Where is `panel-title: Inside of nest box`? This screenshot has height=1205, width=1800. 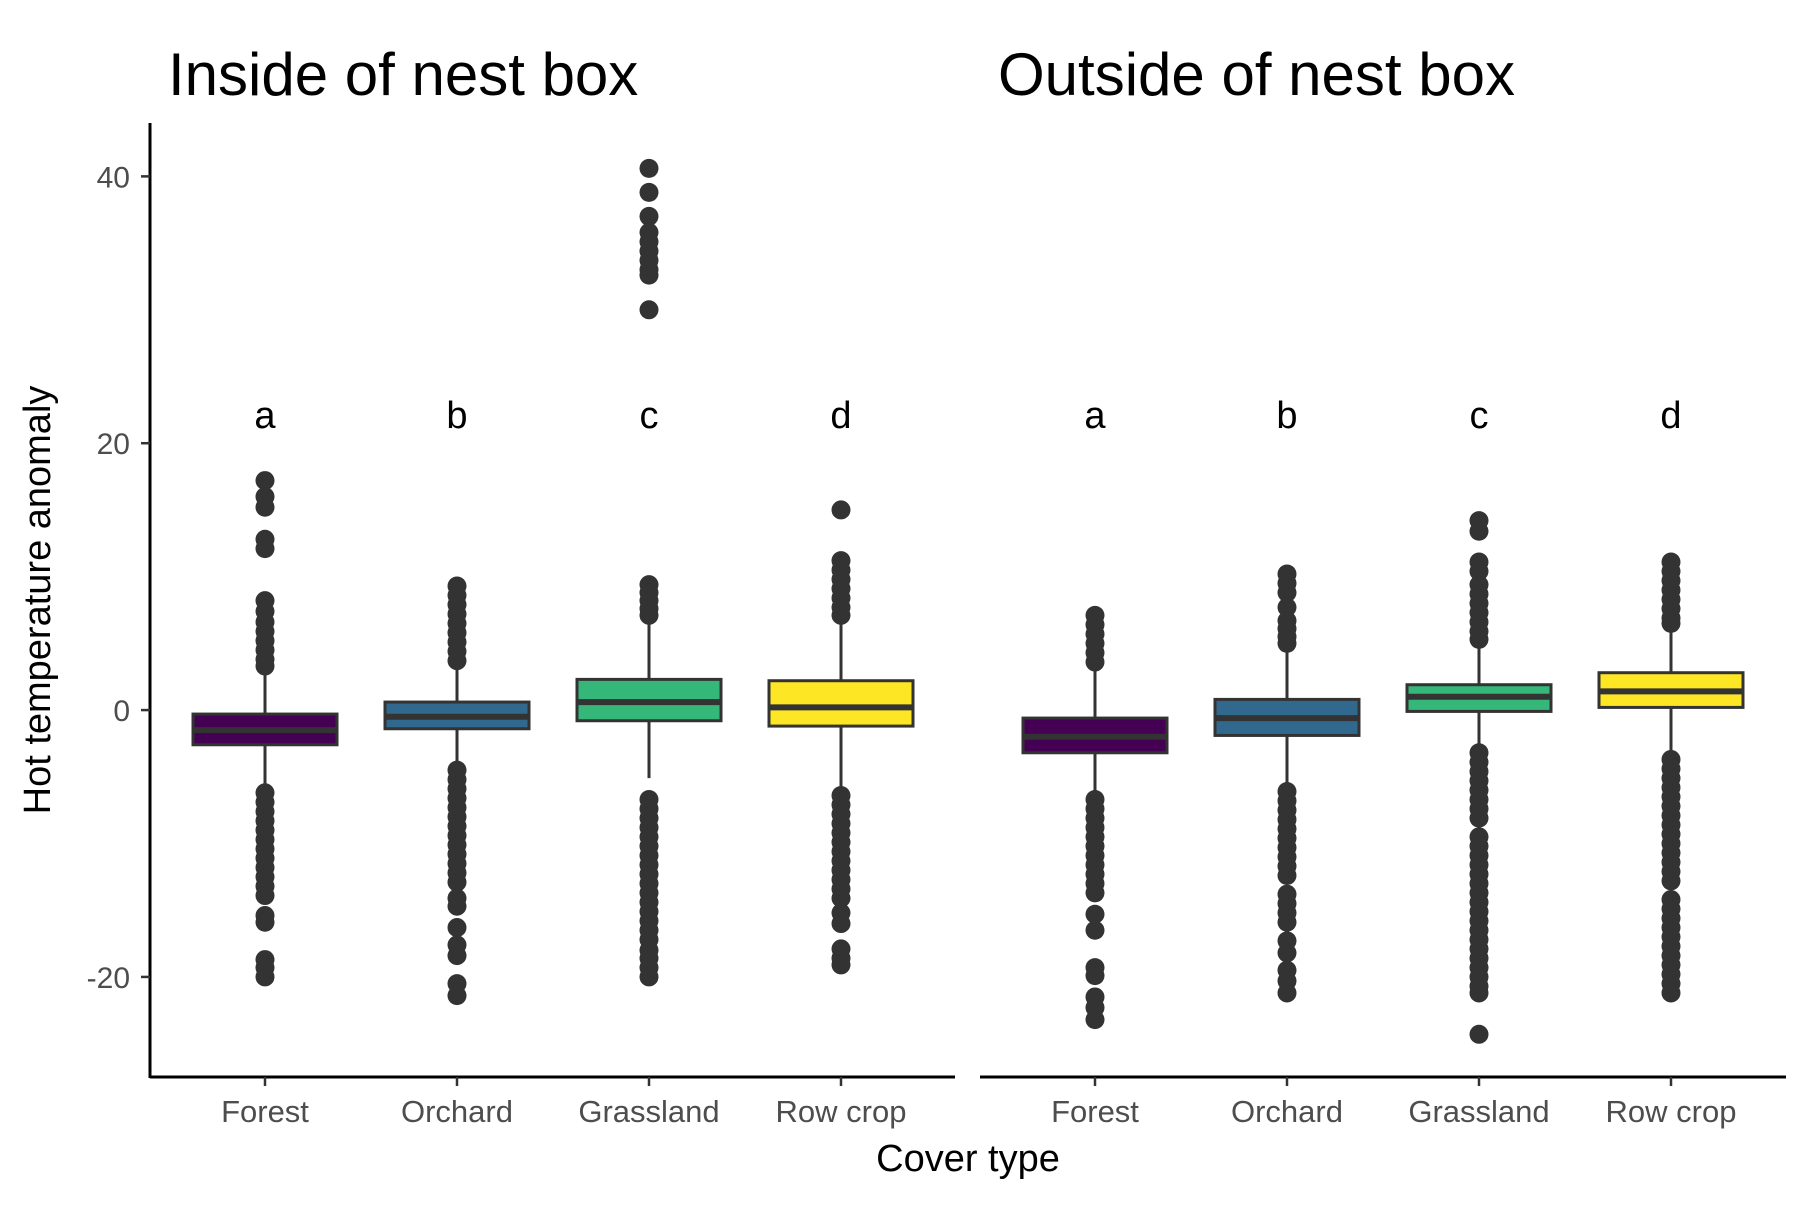
panel-title: Inside of nest box is located at coordinates (403, 74).